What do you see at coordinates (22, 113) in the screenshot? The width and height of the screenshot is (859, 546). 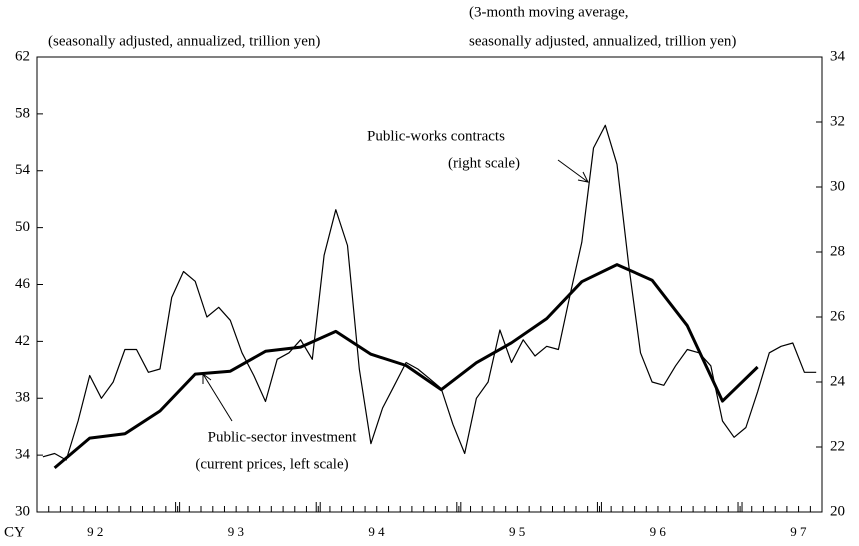 I see `y-tick-label: 58` at bounding box center [22, 113].